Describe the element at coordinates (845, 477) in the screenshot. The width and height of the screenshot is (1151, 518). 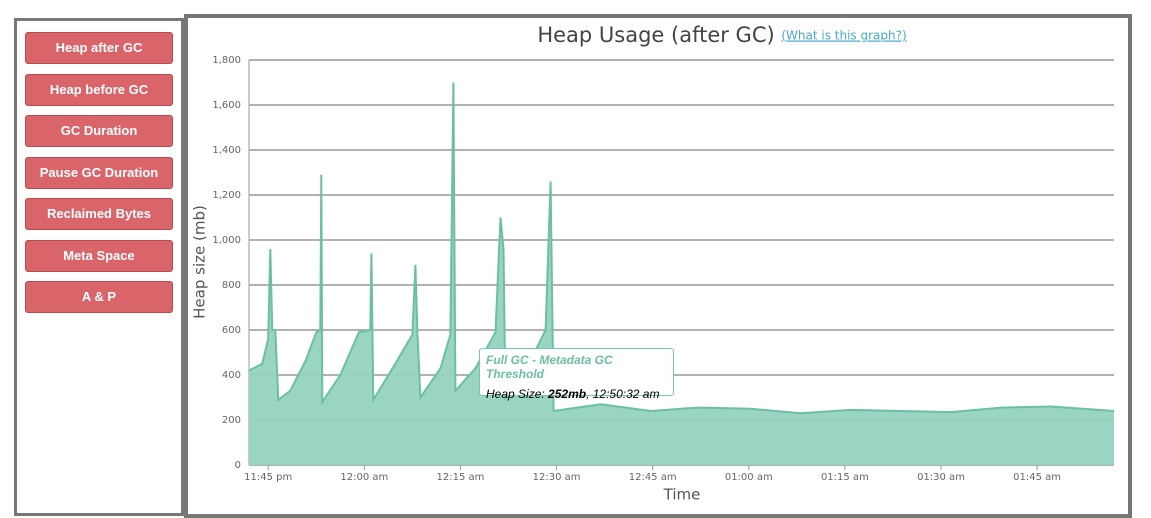
I see `x-tick-label: 01:15 am` at that location.